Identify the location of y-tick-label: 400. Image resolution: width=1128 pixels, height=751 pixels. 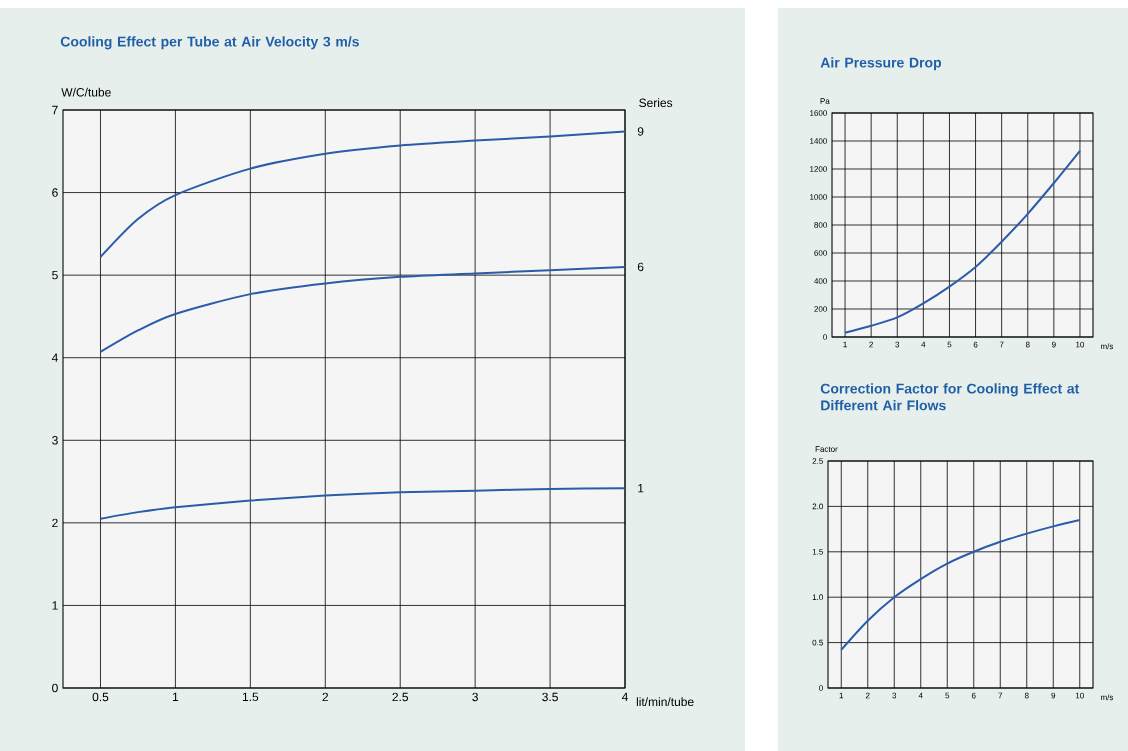
(820, 281).